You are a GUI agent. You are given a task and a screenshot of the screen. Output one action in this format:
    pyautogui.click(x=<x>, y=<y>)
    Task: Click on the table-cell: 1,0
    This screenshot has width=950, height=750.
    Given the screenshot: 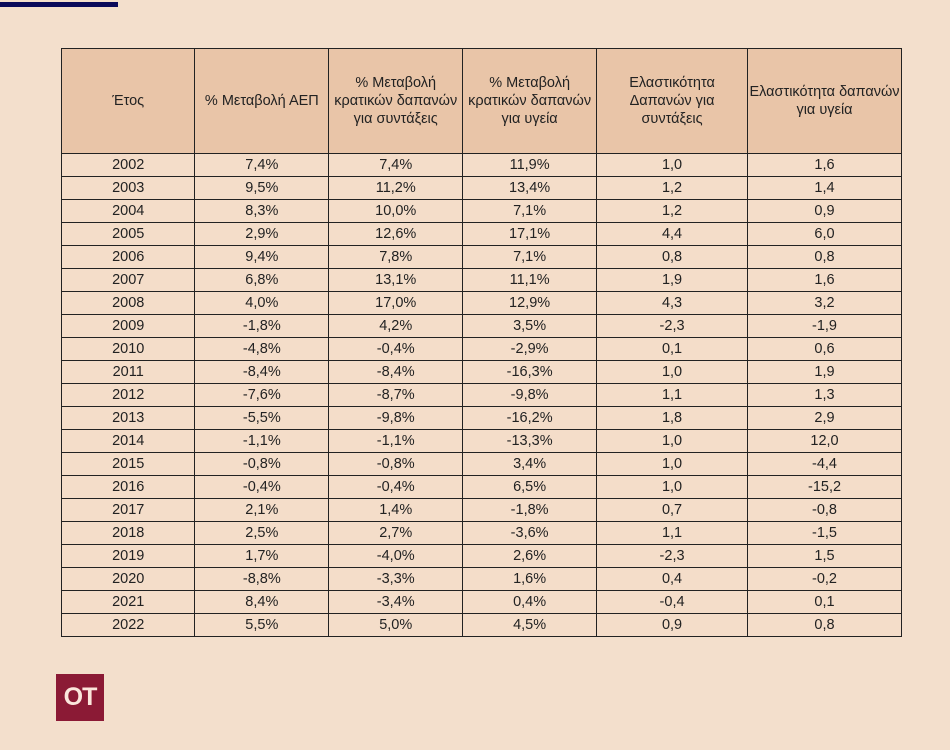 What is the action you would take?
    pyautogui.click(x=672, y=165)
    